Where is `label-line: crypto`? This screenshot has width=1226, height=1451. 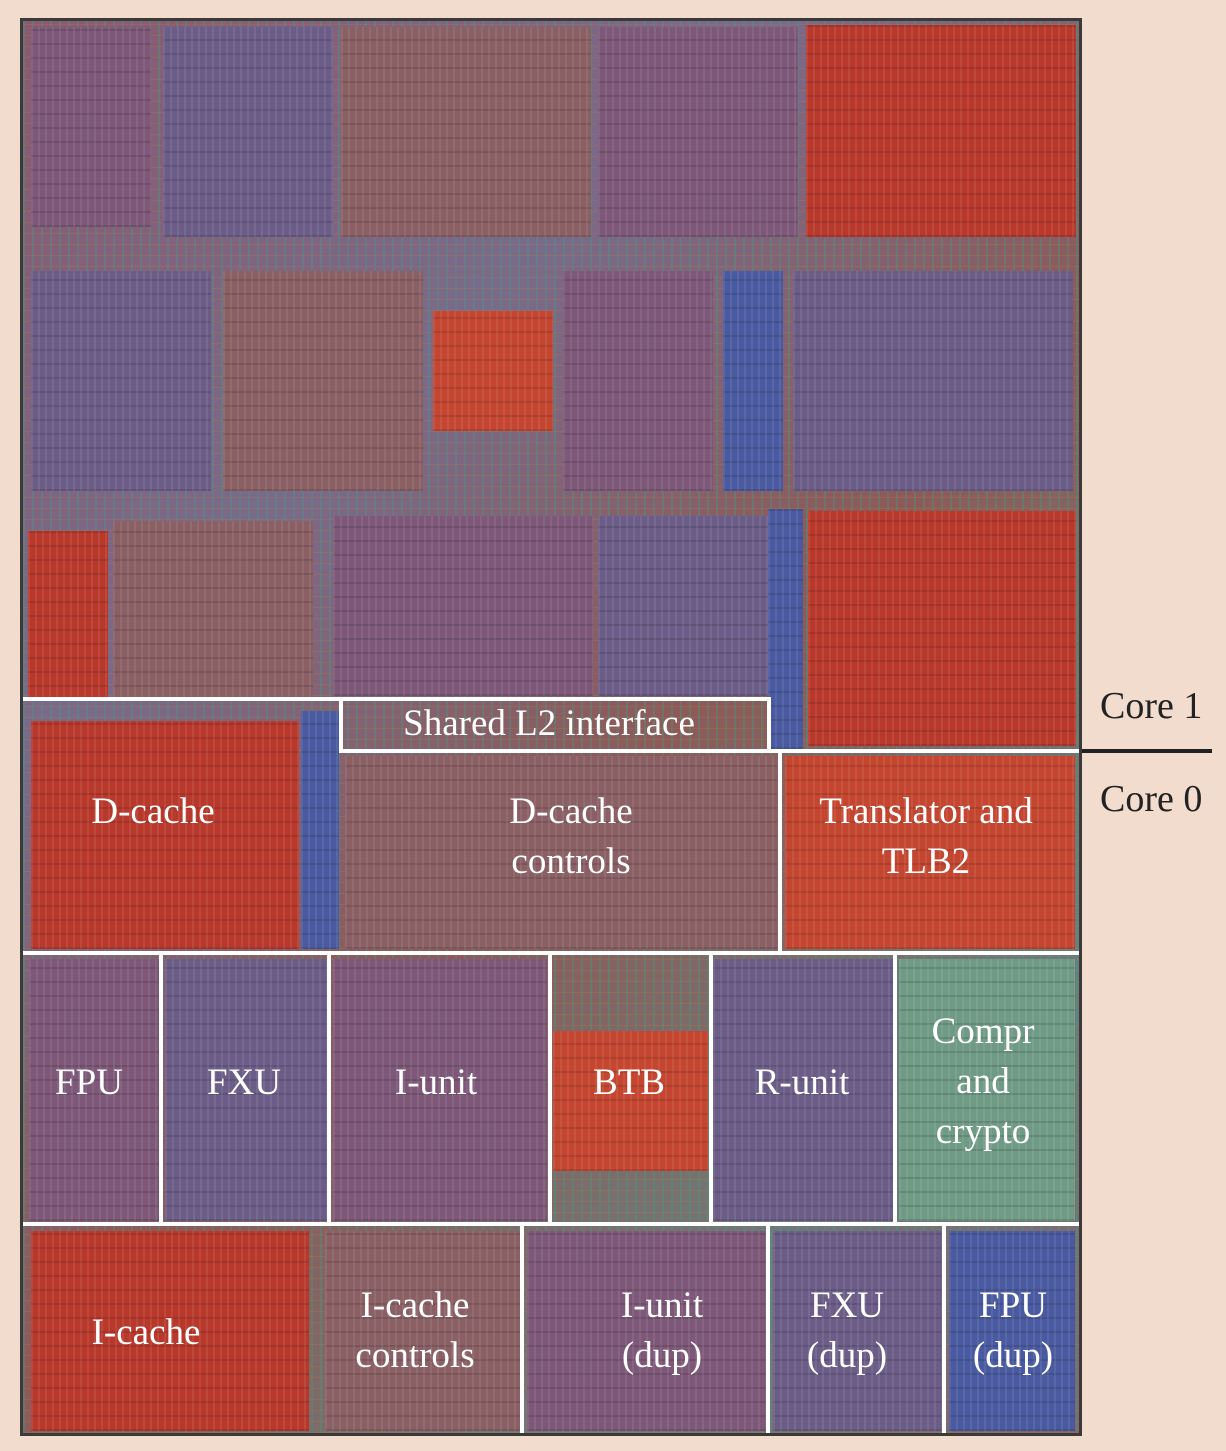
label-line: crypto is located at coordinates (983, 1131).